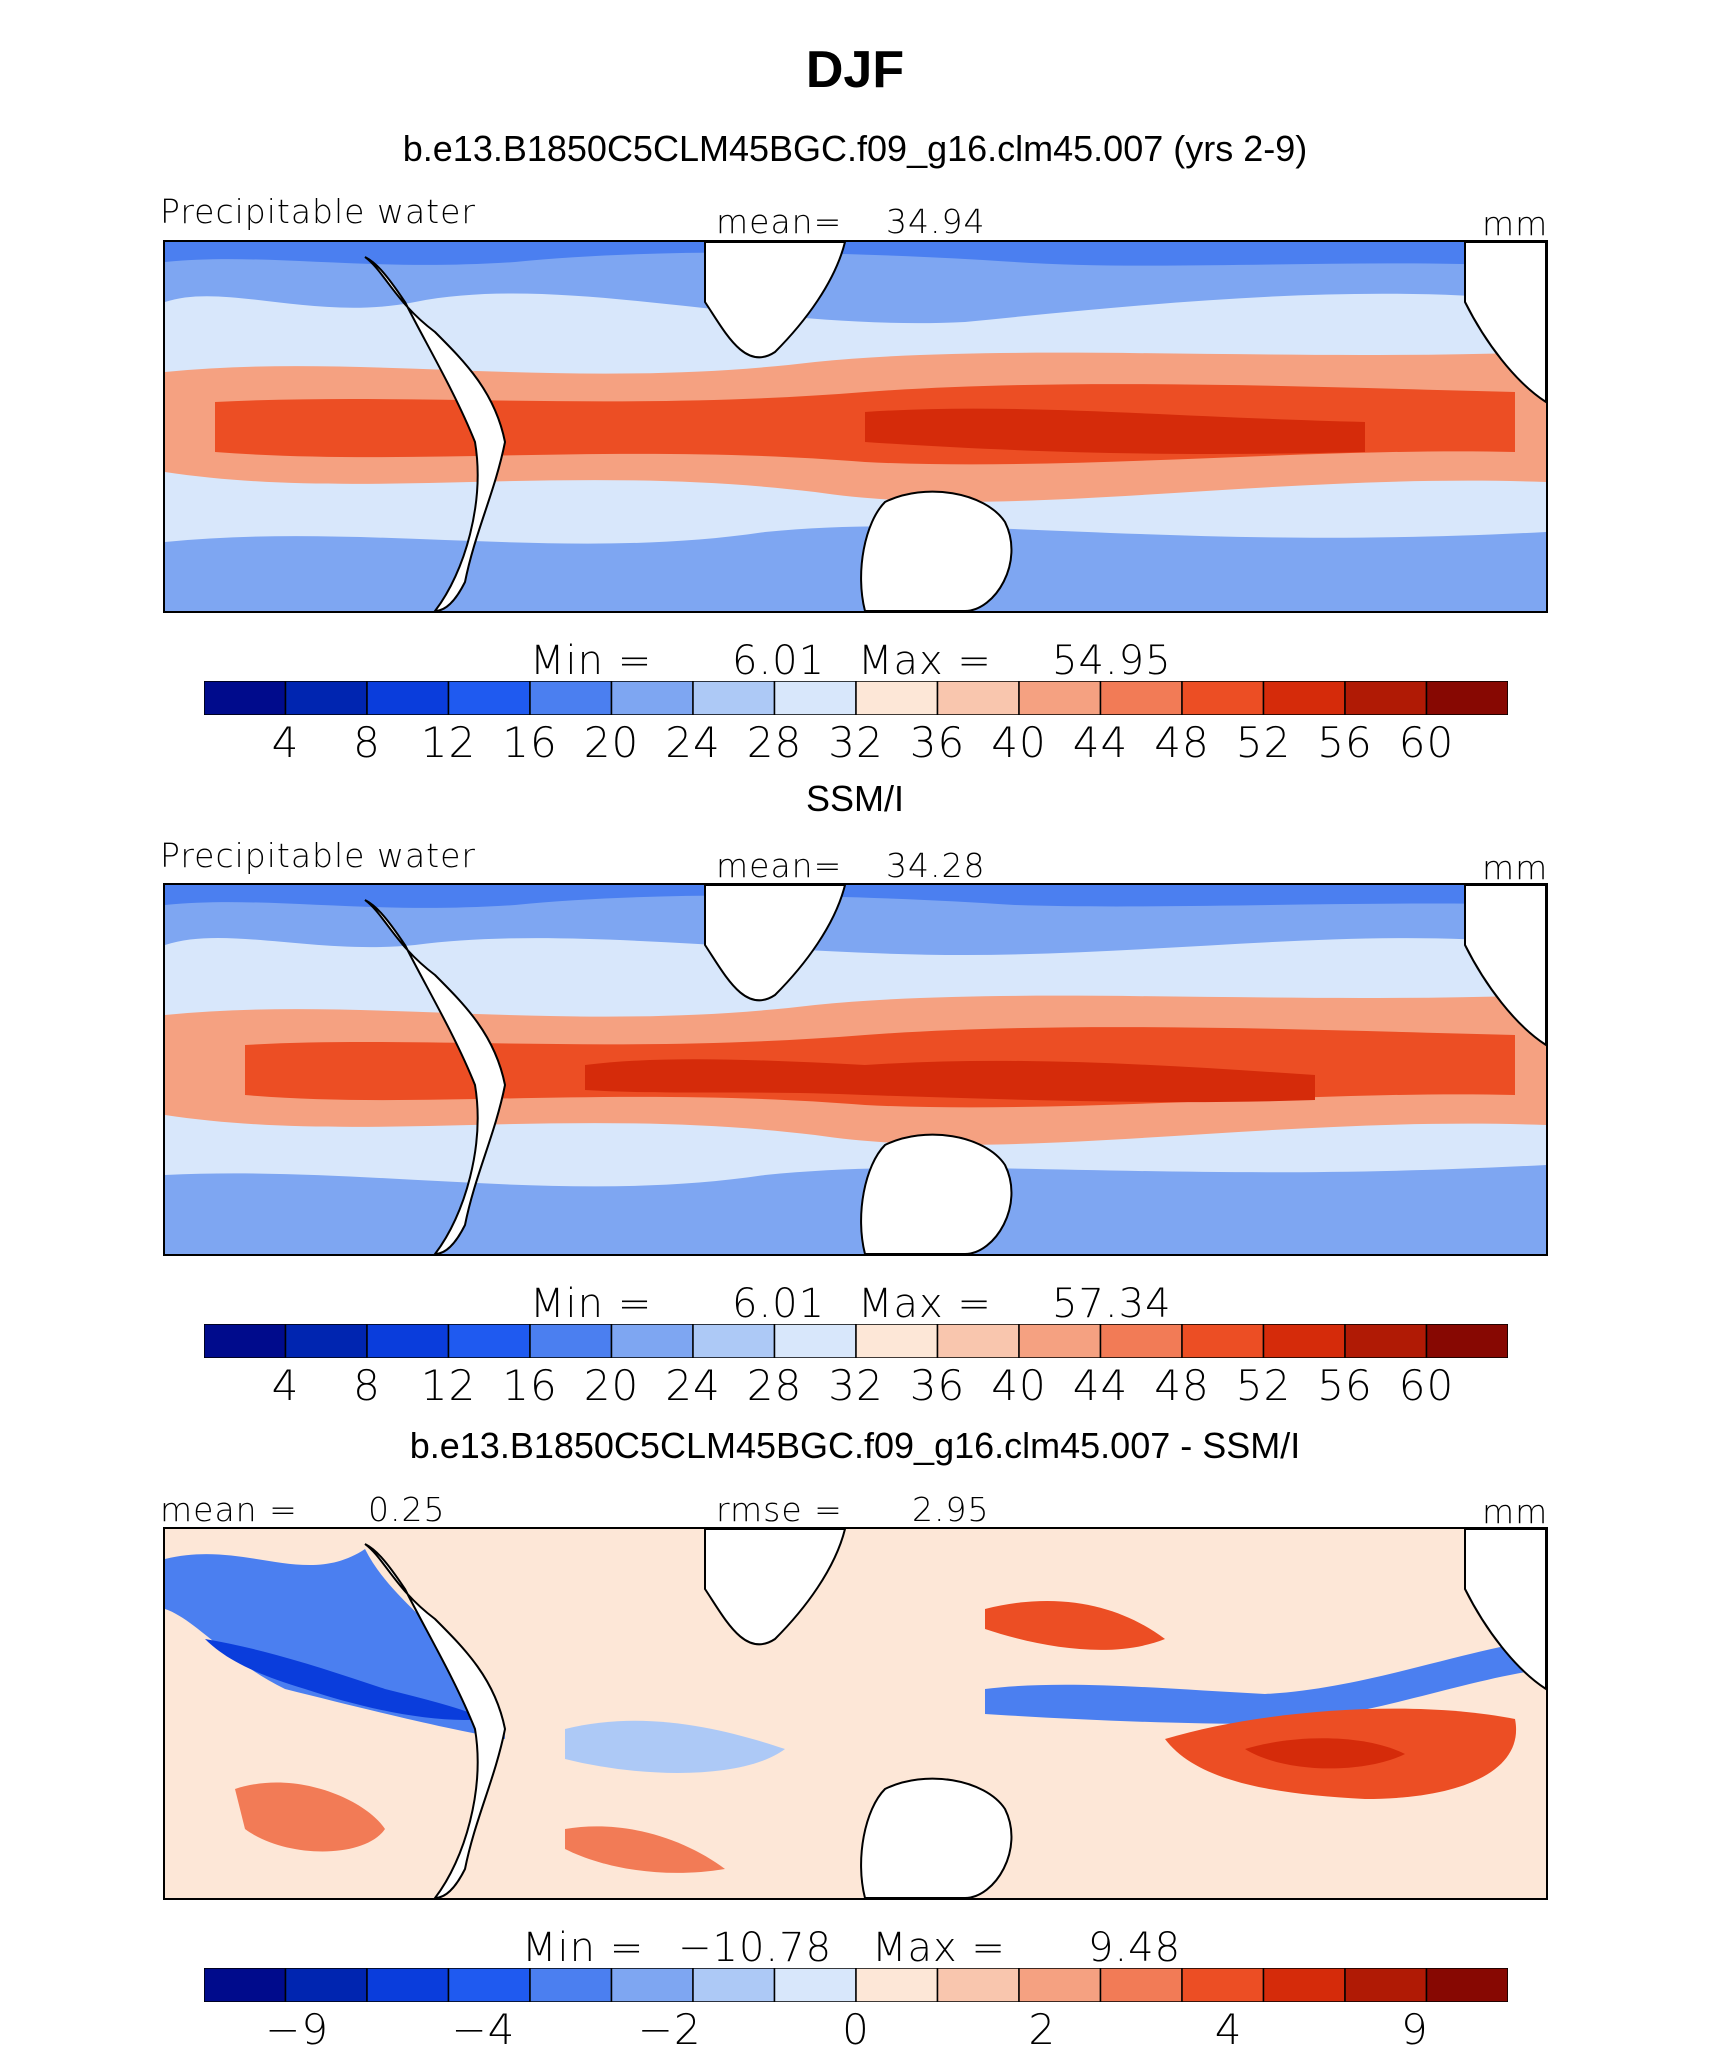 The image size is (1710, 2054). I want to click on panel2-north-dry, so click(855, 896).